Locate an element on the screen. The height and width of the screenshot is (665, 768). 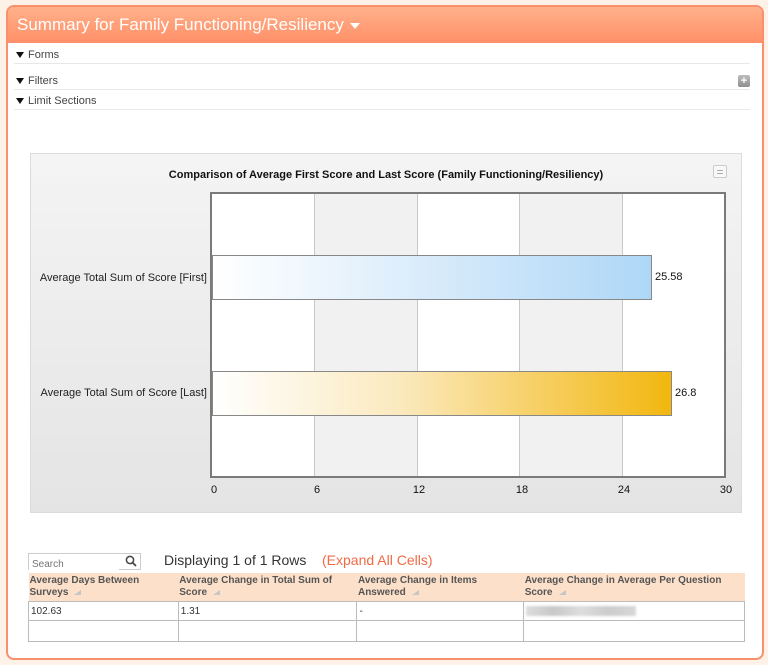
bar-first is located at coordinates (432, 277).